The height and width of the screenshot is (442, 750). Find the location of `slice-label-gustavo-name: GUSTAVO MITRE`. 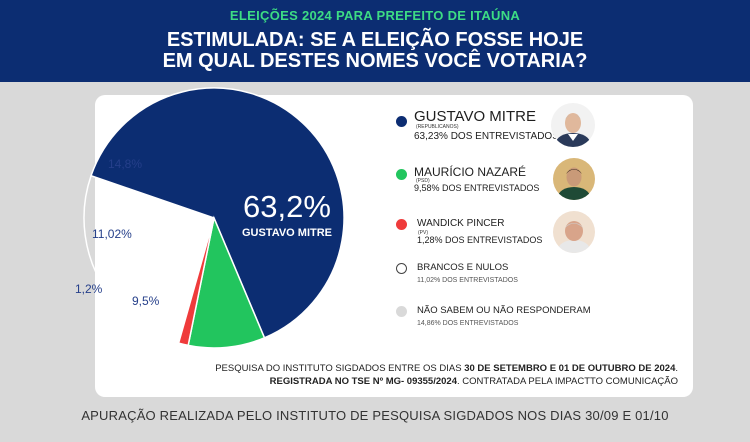

slice-label-gustavo-name: GUSTAVO MITRE is located at coordinates (287, 233).